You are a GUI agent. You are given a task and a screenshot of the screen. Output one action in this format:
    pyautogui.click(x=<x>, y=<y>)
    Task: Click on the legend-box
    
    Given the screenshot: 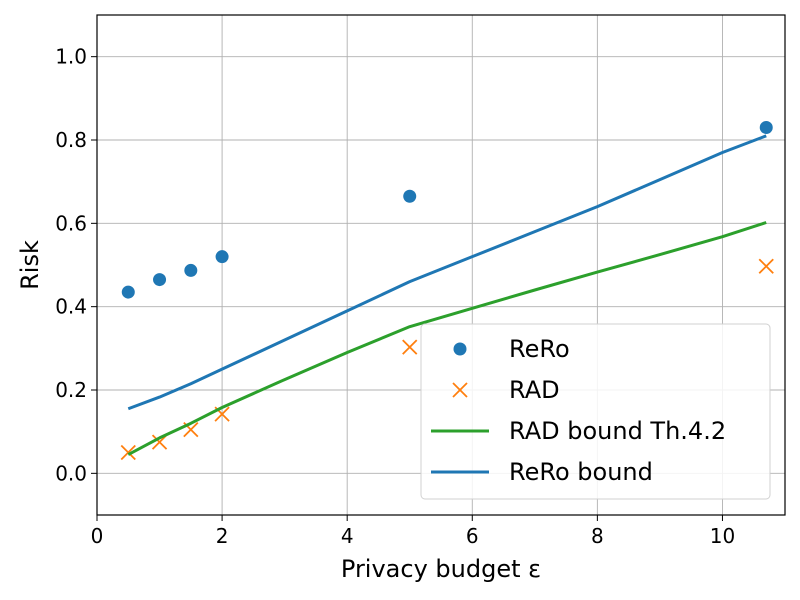 What is the action you would take?
    pyautogui.click(x=595, y=411)
    